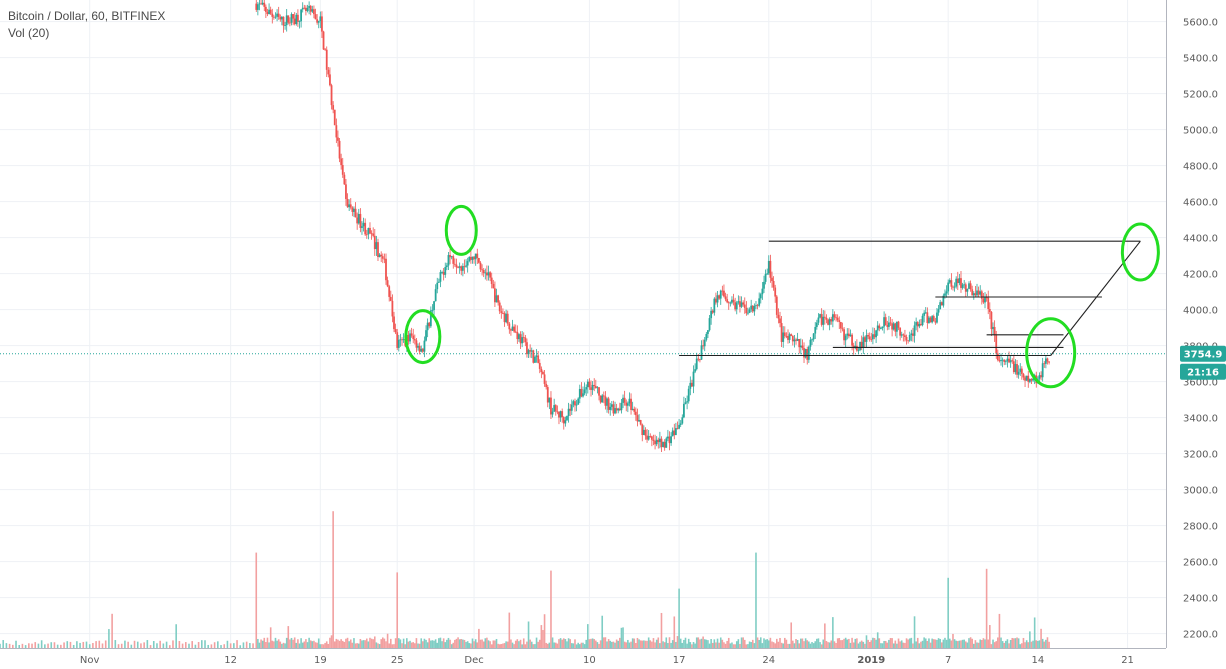  Describe the element at coordinates (1200, 455) in the screenshot. I see `y-tick-label: 3200.0` at that location.